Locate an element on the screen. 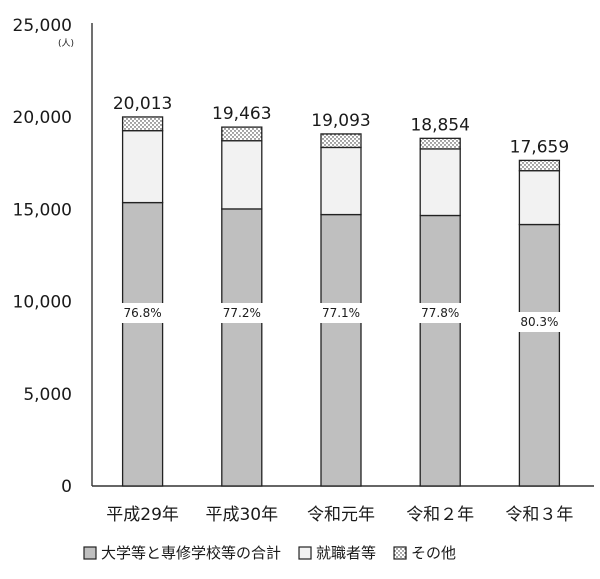 The image size is (600, 579). x-tick-label: 平成30年 is located at coordinates (241, 515).